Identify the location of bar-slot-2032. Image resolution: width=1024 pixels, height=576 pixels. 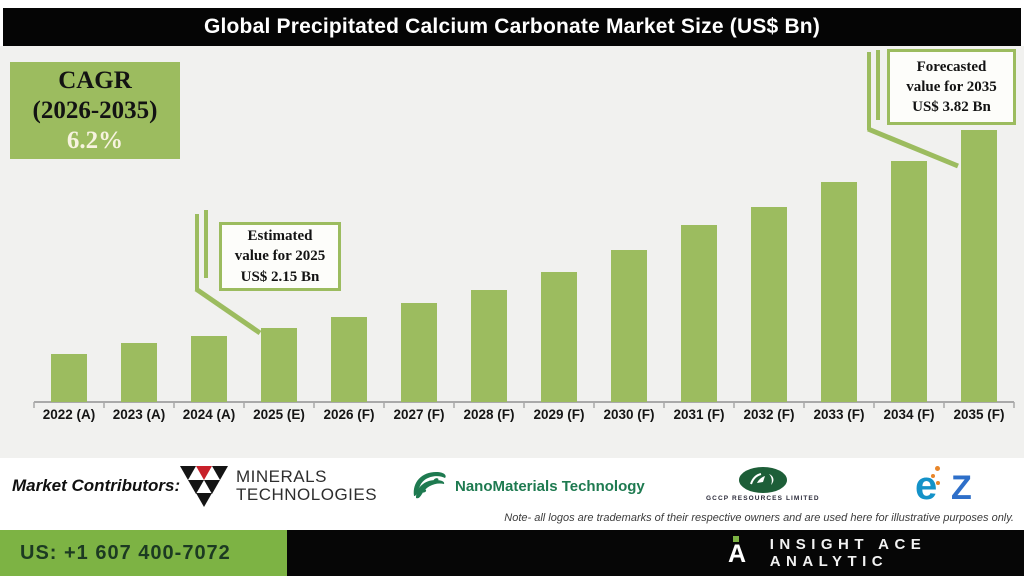
(769, 224).